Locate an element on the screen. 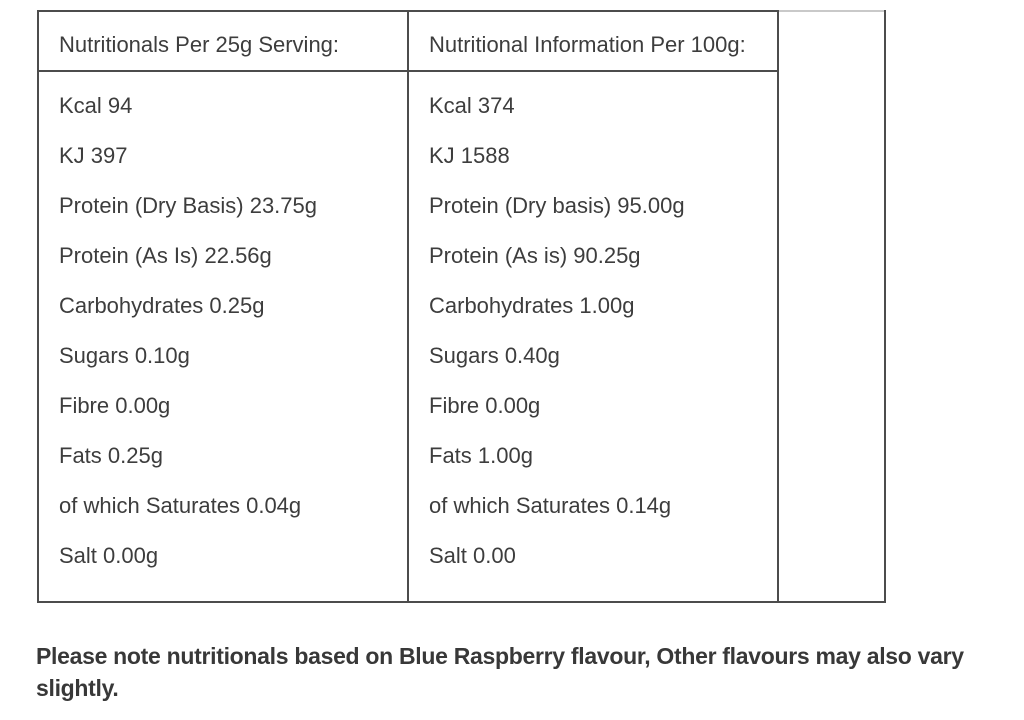  nutrition-line-saturates-100g: of which Saturates 0.14g is located at coordinates (550, 505).